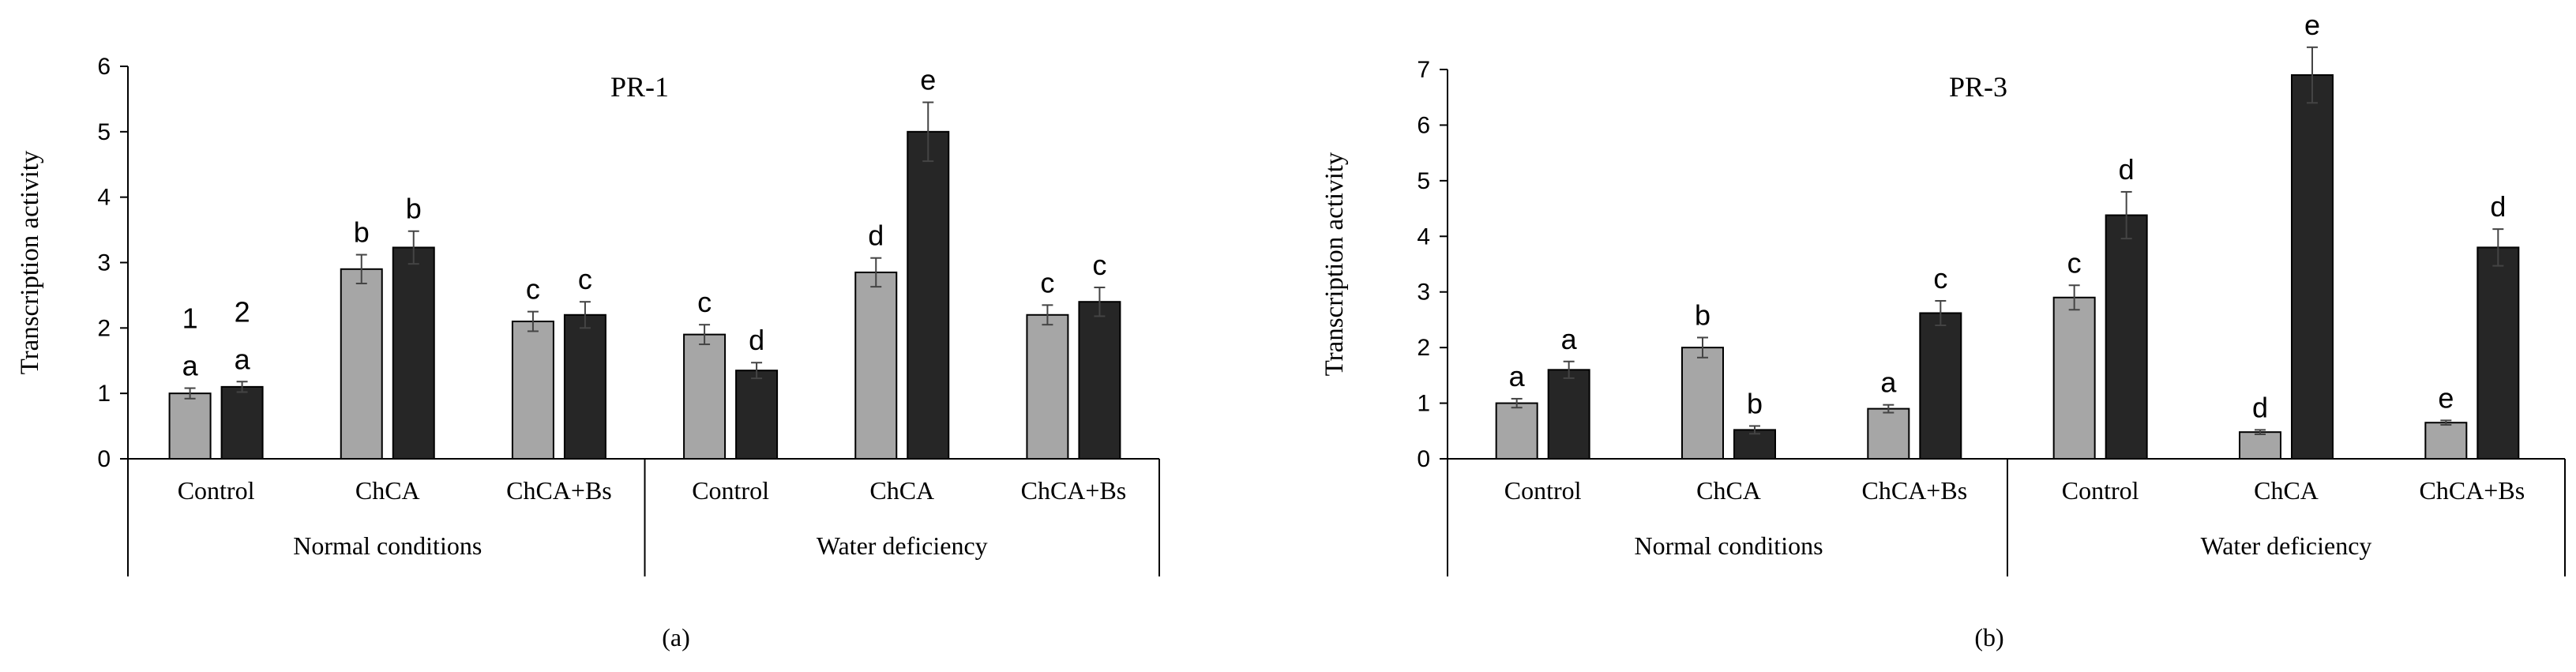 Image resolution: width=2576 pixels, height=672 pixels. I want to click on chart-title: PR-1, so click(639, 87).